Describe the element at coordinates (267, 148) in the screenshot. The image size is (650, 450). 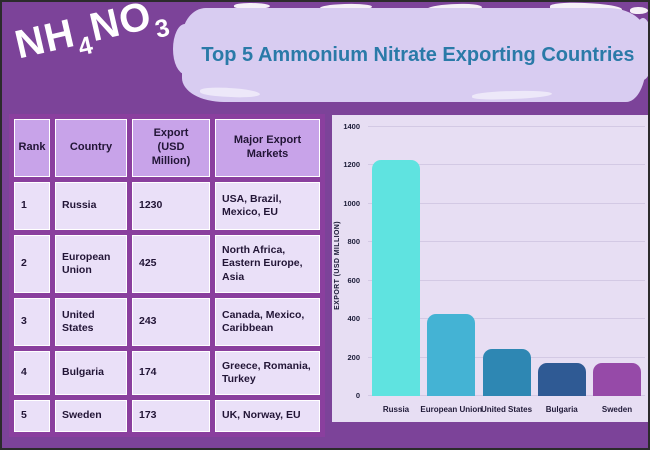
I see `table-header-markets: Major Export Markets` at that location.